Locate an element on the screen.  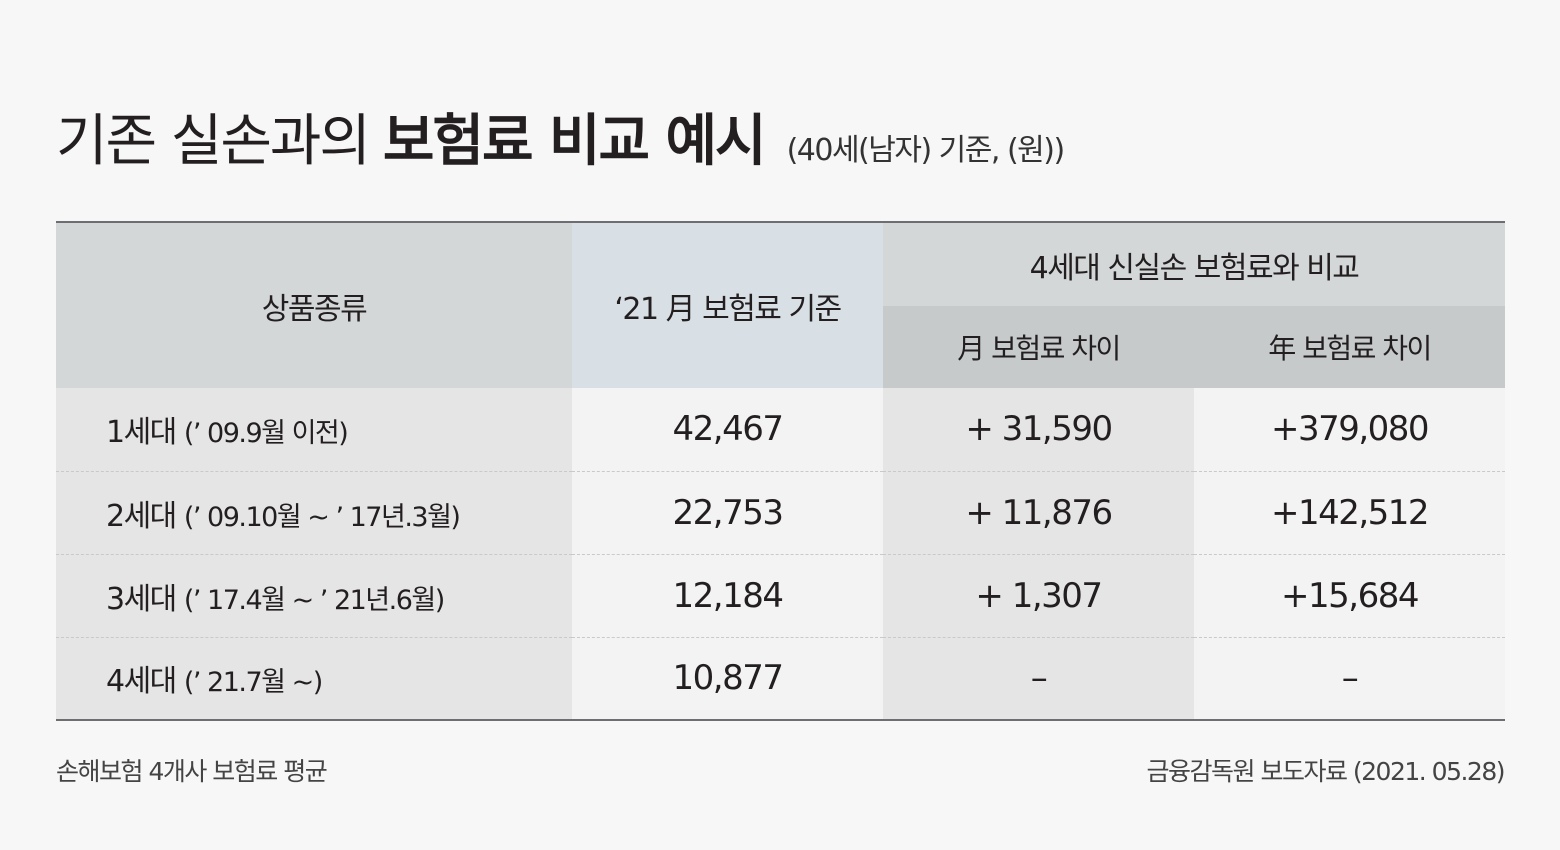
cell-premium: 12,184 is located at coordinates (727, 595).